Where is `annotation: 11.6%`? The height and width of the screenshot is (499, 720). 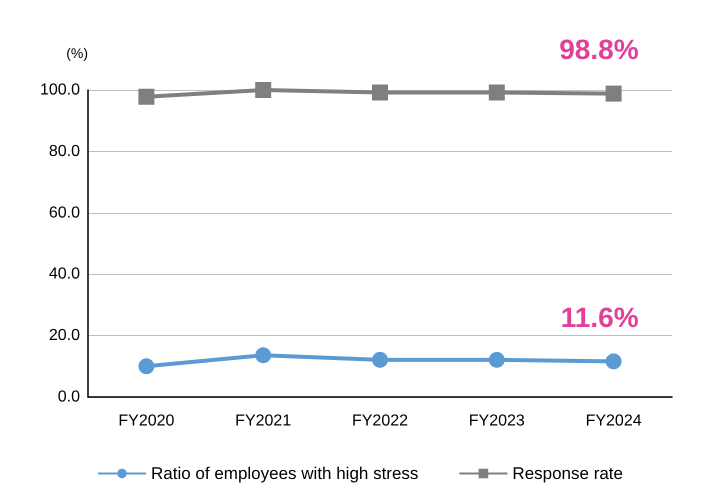
annotation: 11.6% is located at coordinates (599, 317).